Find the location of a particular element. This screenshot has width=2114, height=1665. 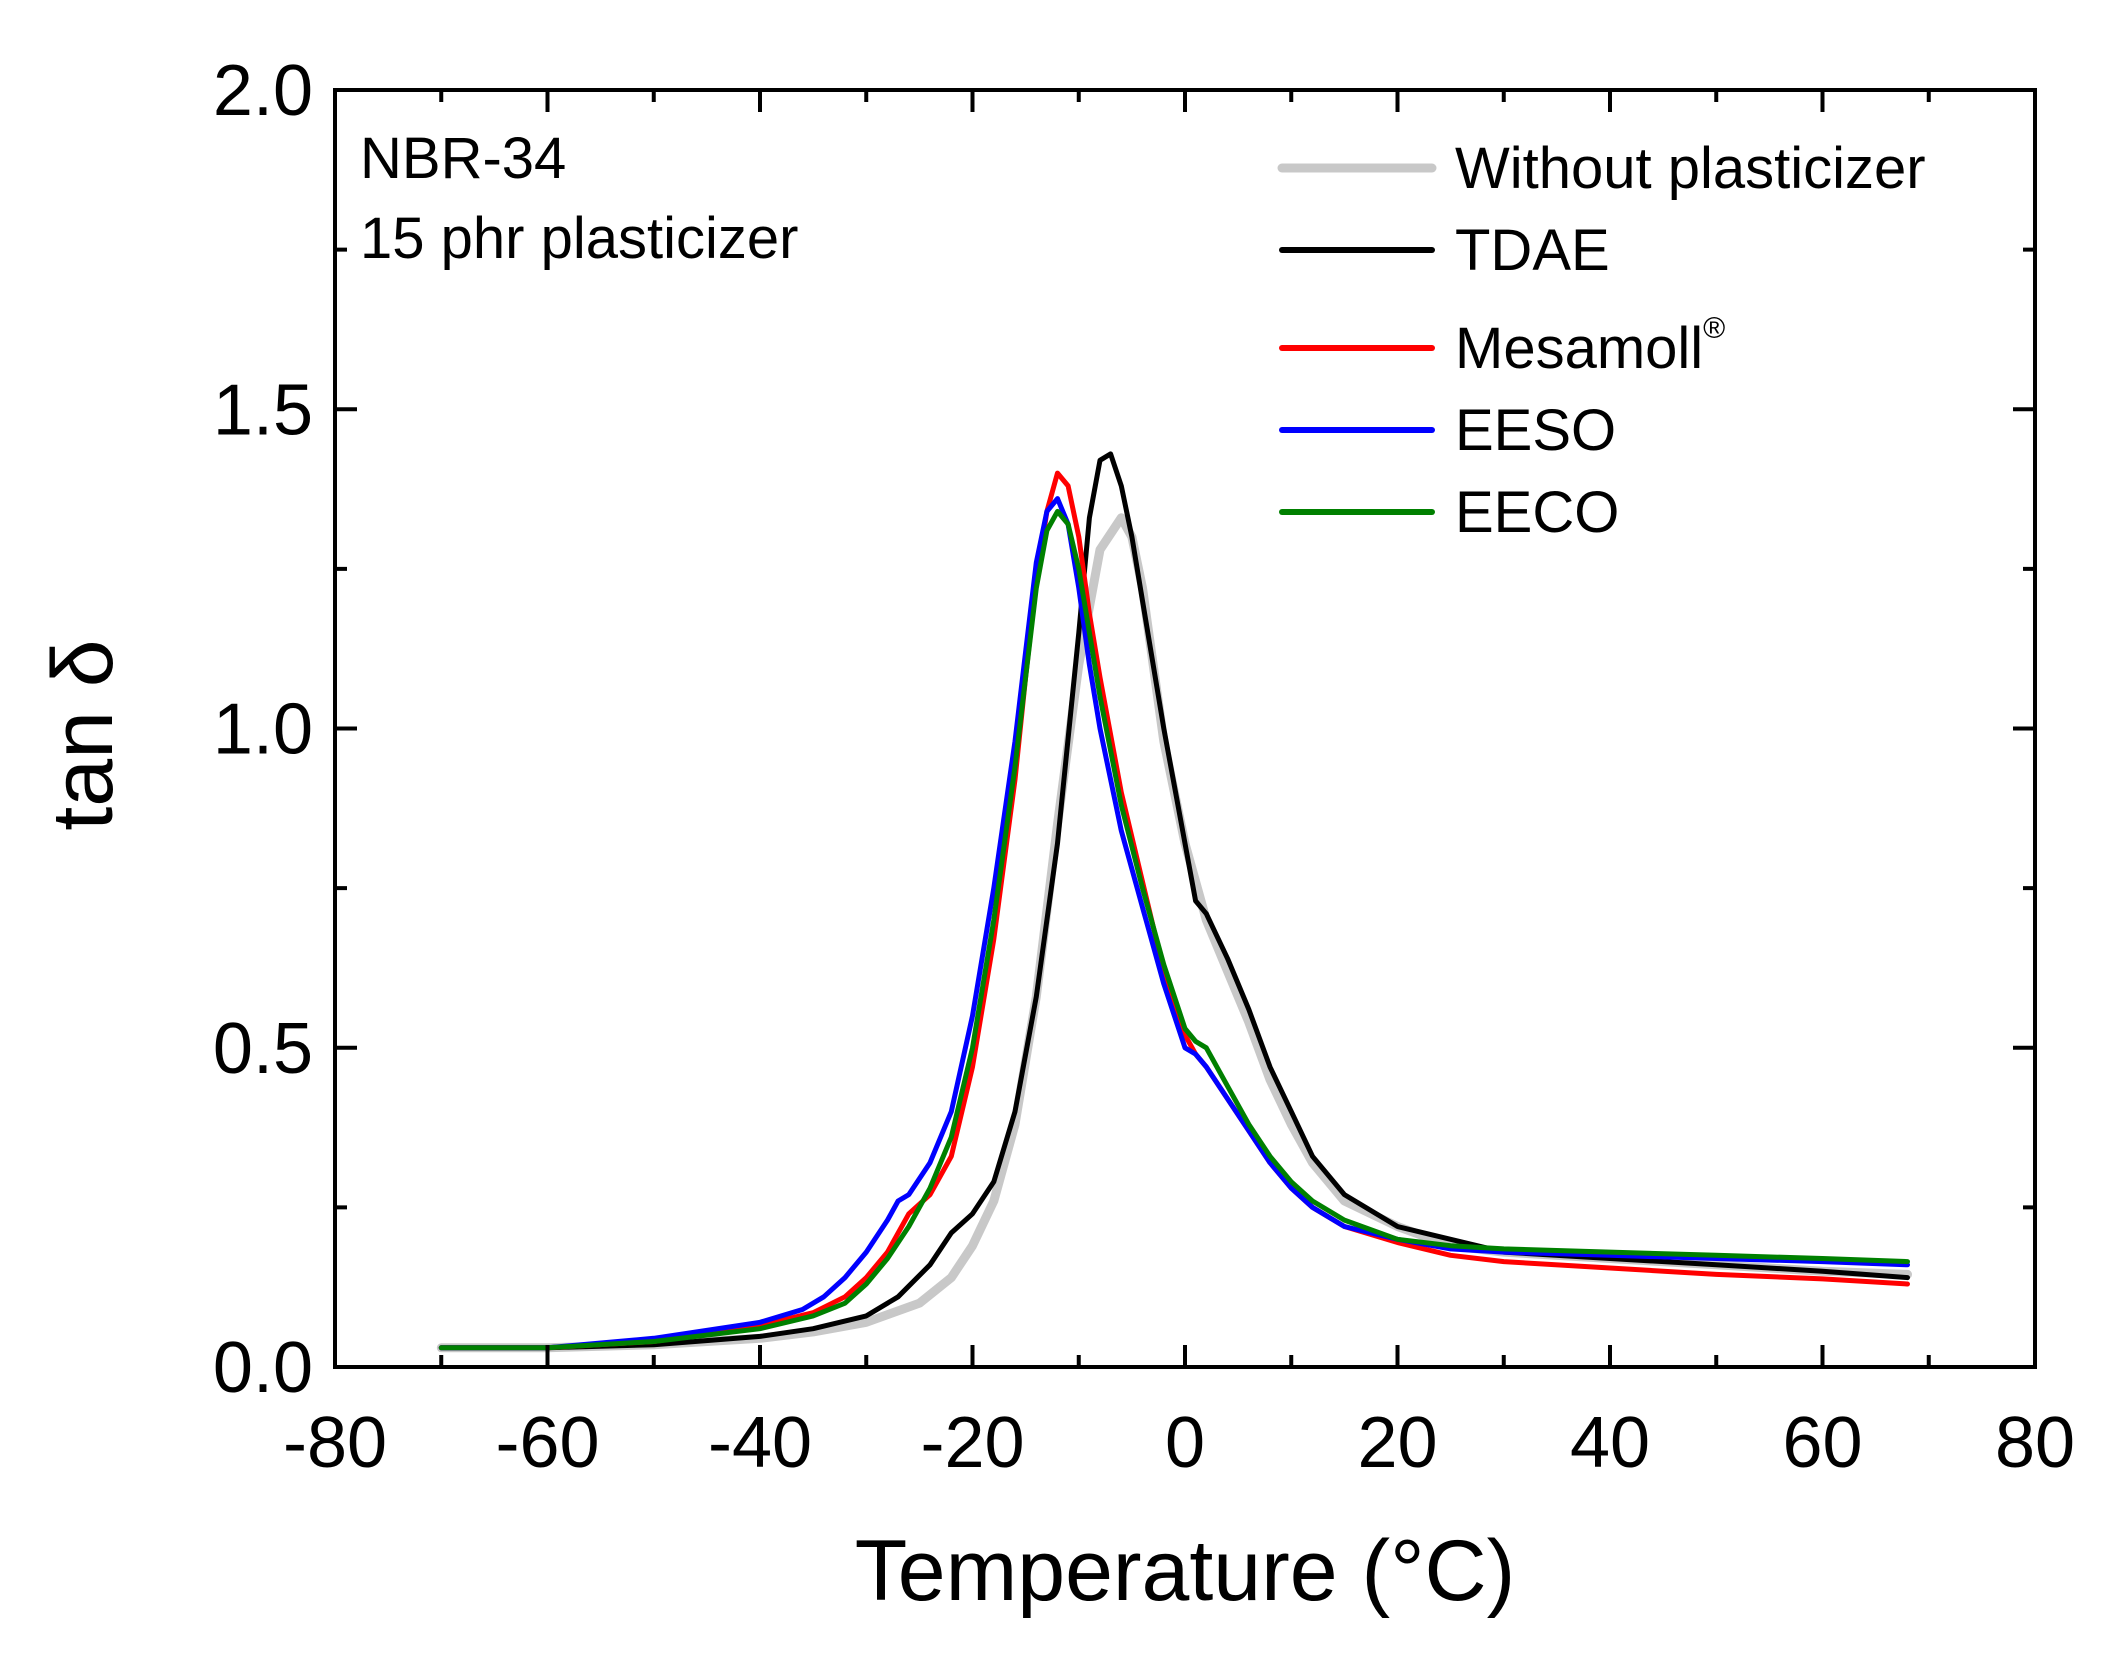

x-tick-label: -80 is located at coordinates (335, 1443).